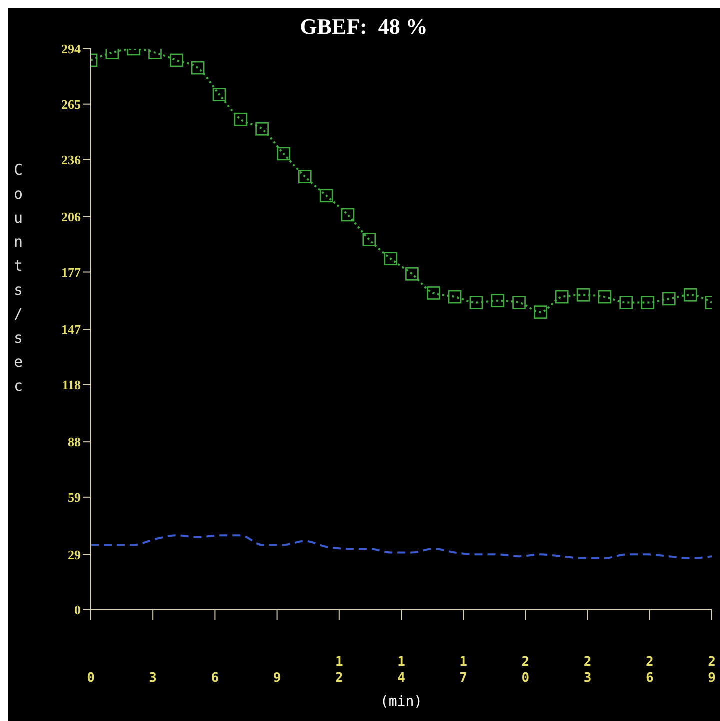  Describe the element at coordinates (75, 498) in the screenshot. I see `y-tick-label: 59` at that location.